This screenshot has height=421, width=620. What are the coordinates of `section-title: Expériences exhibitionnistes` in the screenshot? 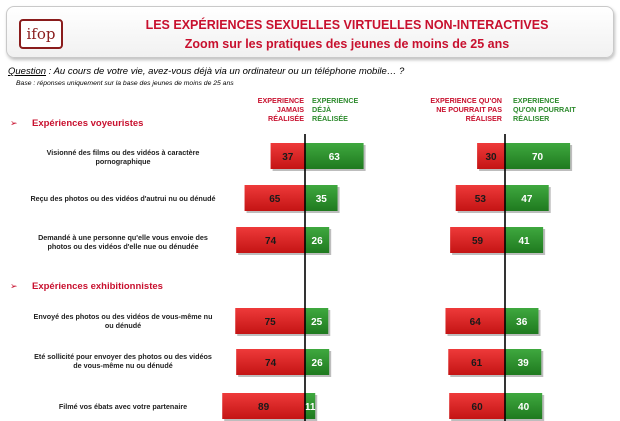 It's located at (97, 286).